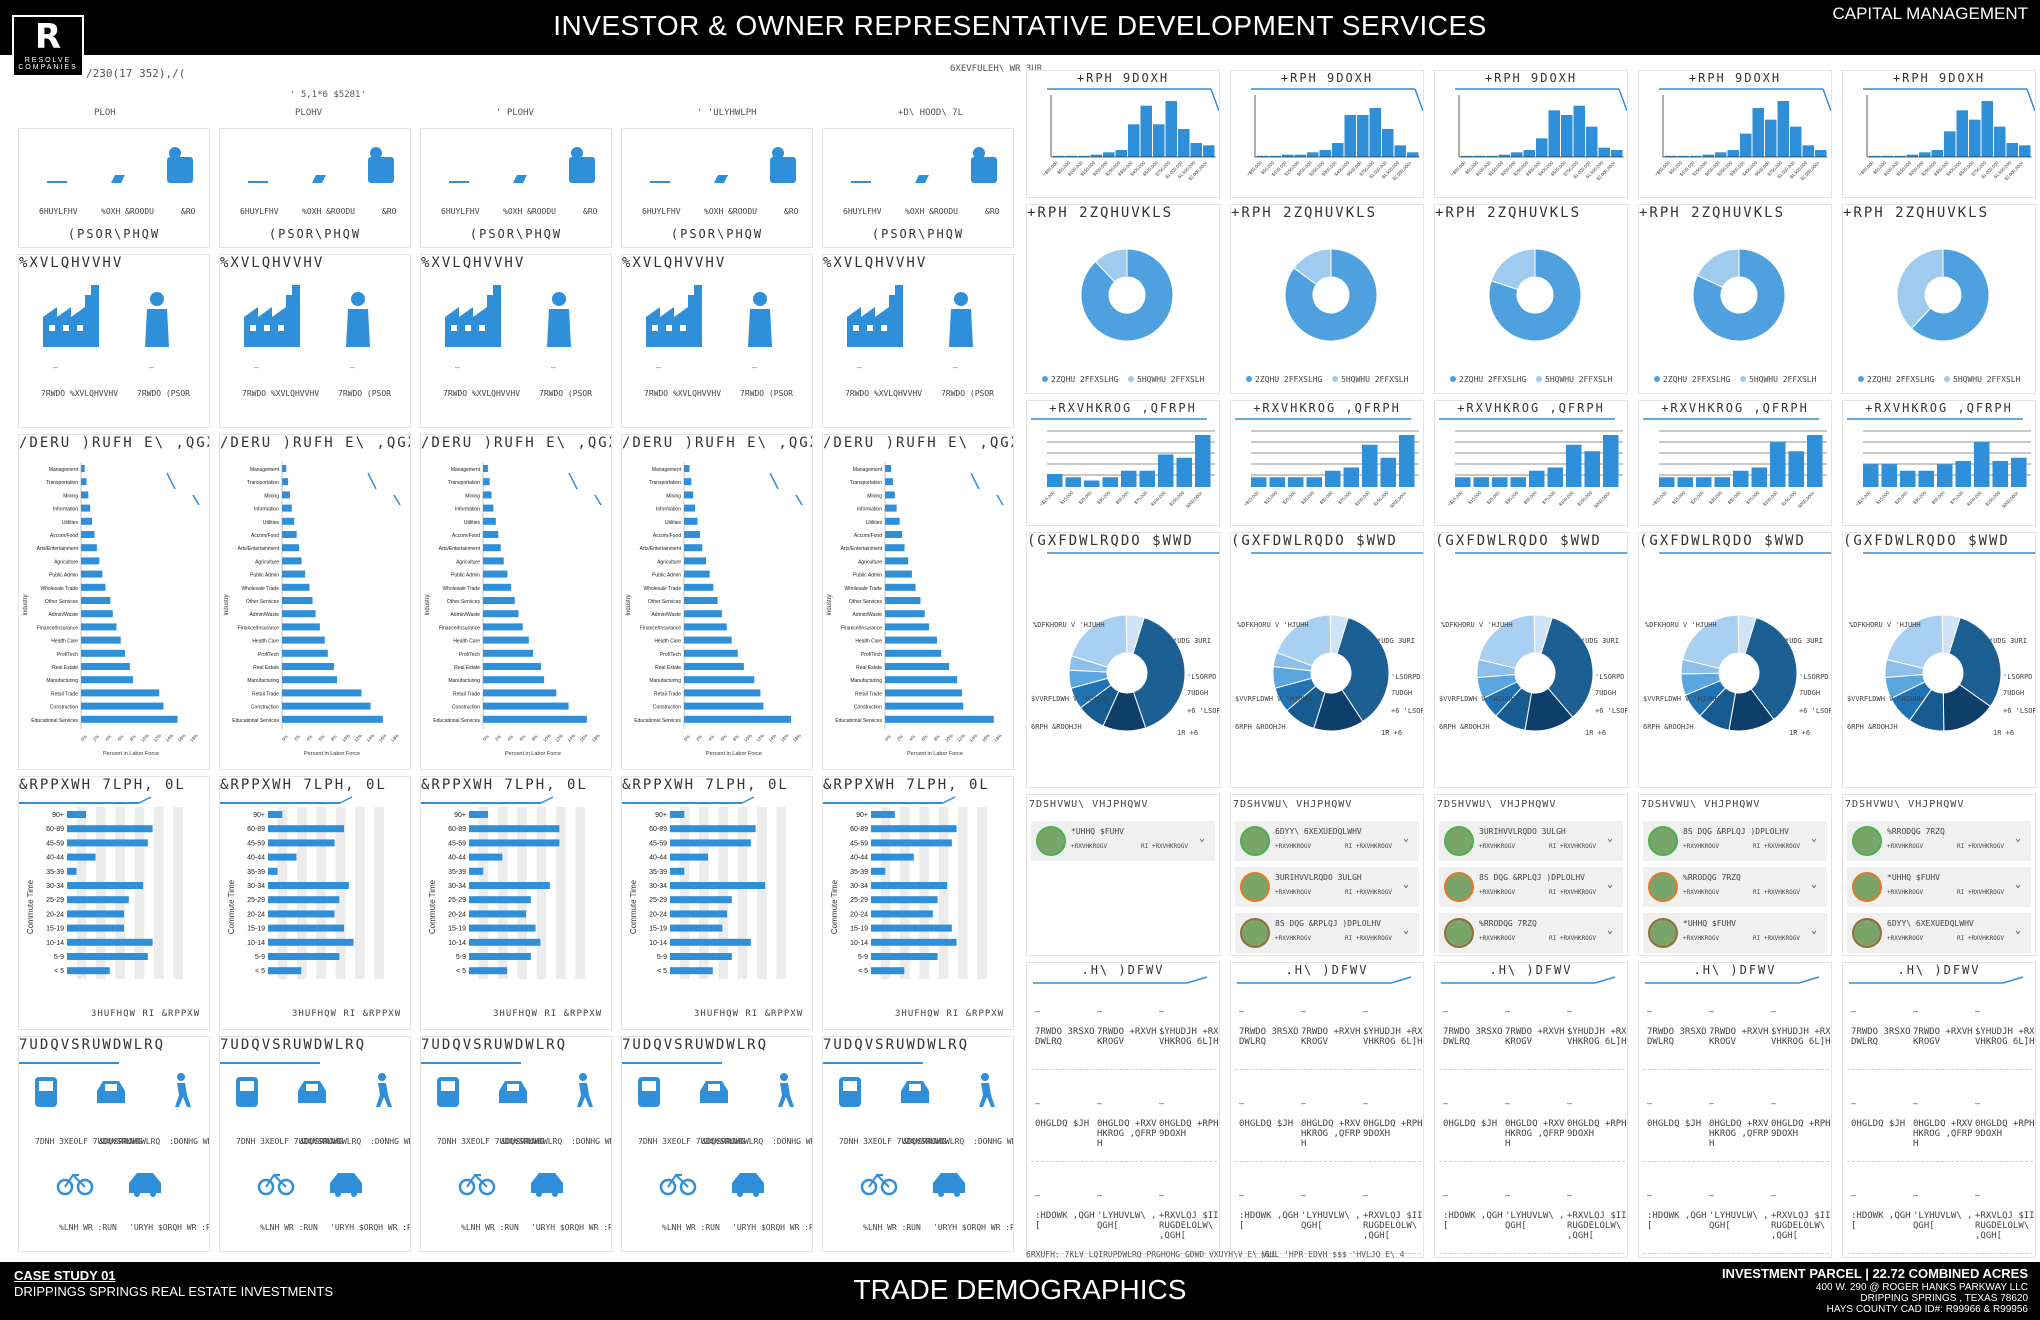 Image resolution: width=2040 pixels, height=1320 pixels. I want to click on industry-label: Manufacturing, so click(866, 681).